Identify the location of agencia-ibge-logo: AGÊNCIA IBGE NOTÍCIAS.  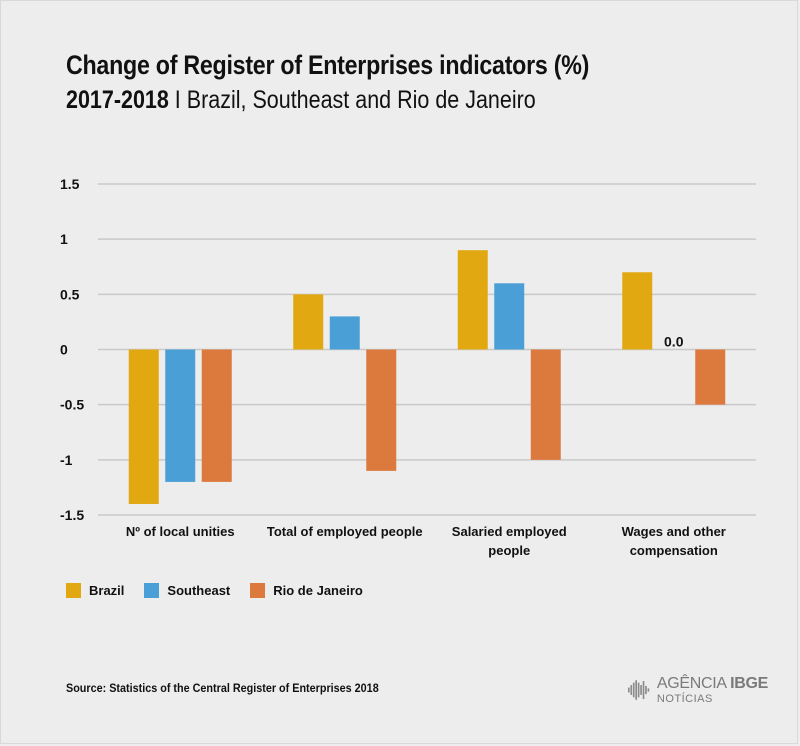
(698, 690).